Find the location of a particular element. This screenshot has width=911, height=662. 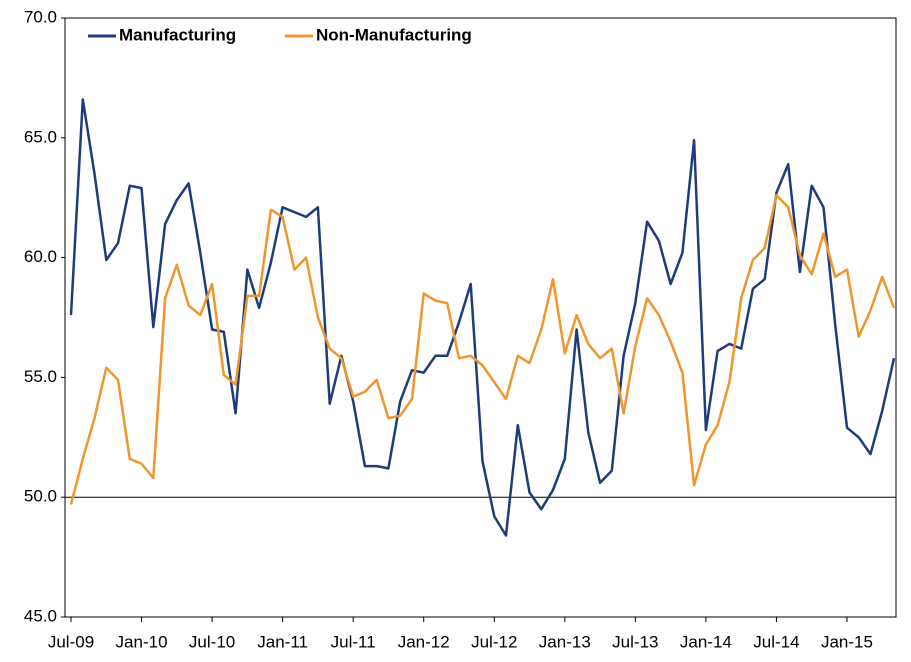

x-tick-label: Jul-09 is located at coordinates (71, 641).